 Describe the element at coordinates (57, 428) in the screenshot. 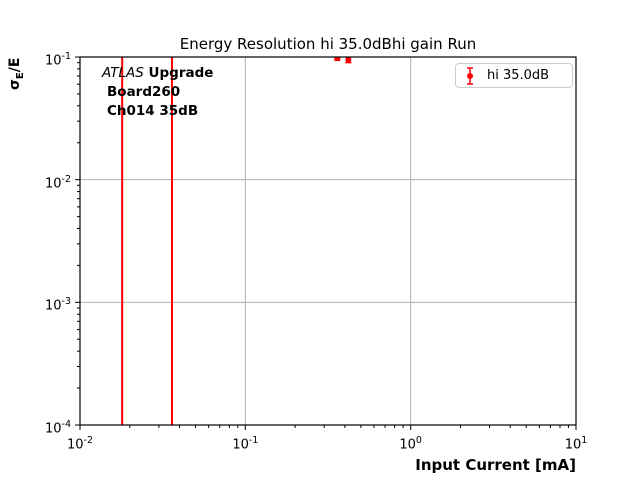

I see `y-tick-label: 10⁻⁴` at that location.